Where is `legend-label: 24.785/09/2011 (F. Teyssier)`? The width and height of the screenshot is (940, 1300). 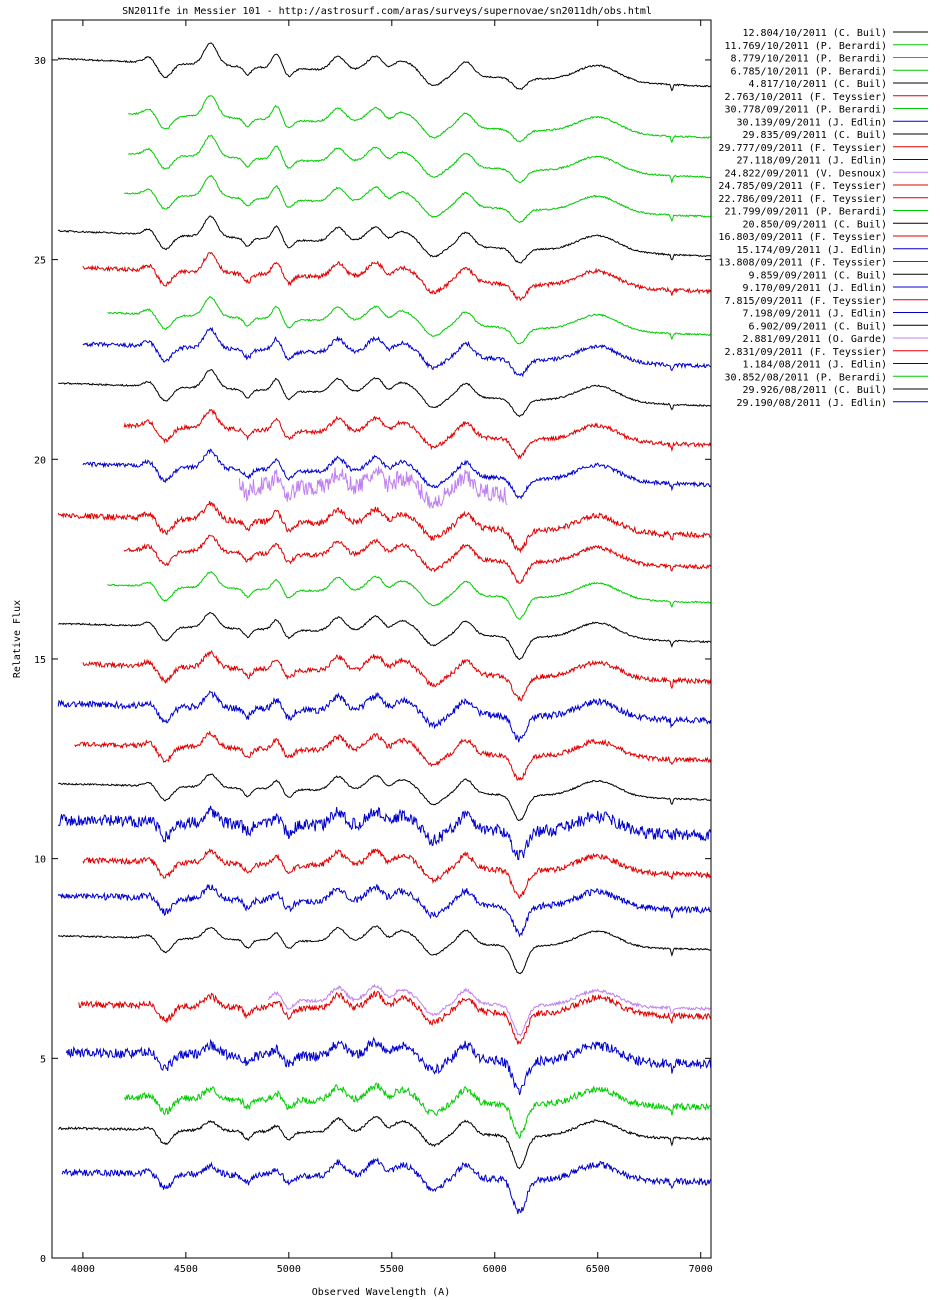 legend-label: 24.785/09/2011 (F. Teyssier) is located at coordinates (802, 186).